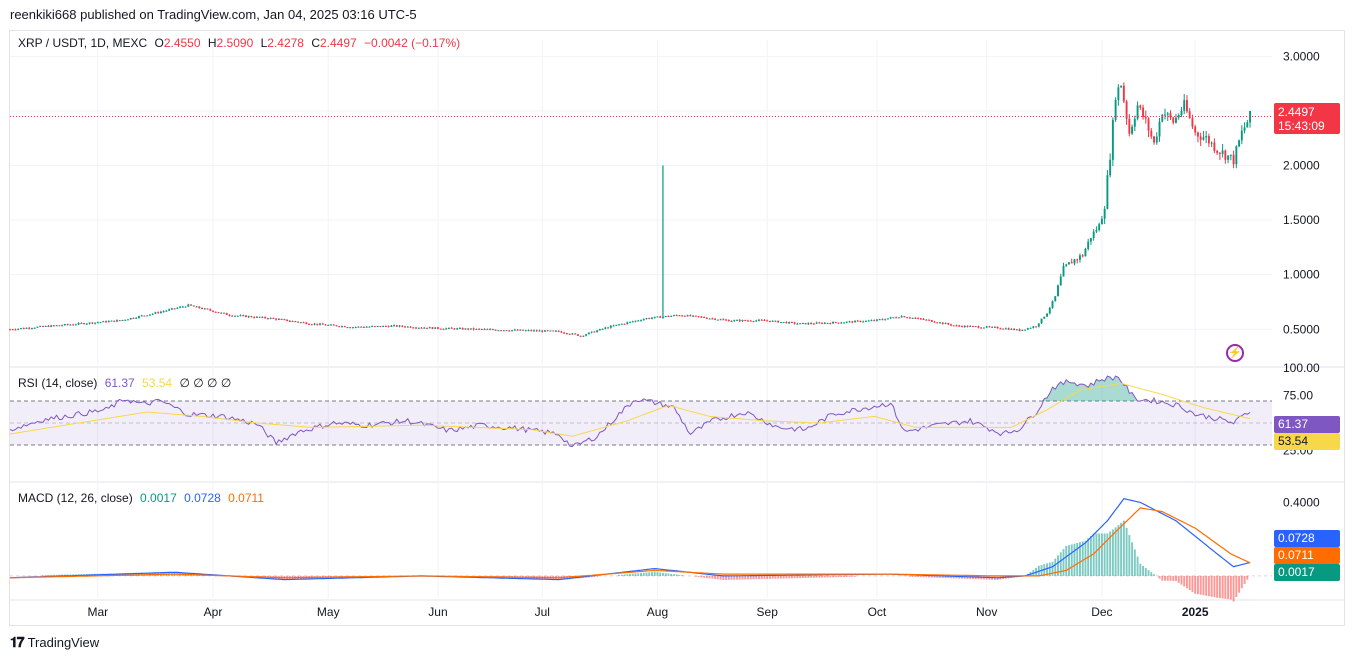  Describe the element at coordinates (83, 43) in the screenshot. I see `symbol-label: XRP / USDT, 1D, MEXC` at that location.